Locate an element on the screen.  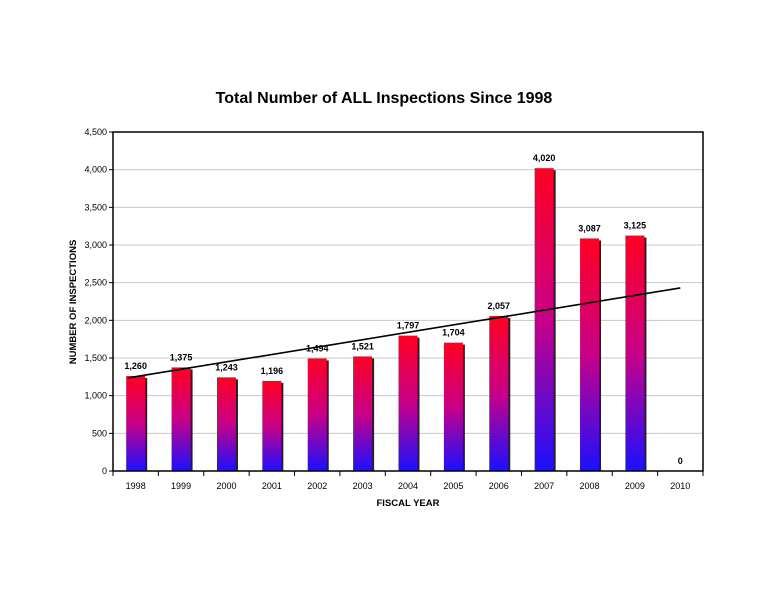
x-tick-label: 2005 is located at coordinates (453, 486).